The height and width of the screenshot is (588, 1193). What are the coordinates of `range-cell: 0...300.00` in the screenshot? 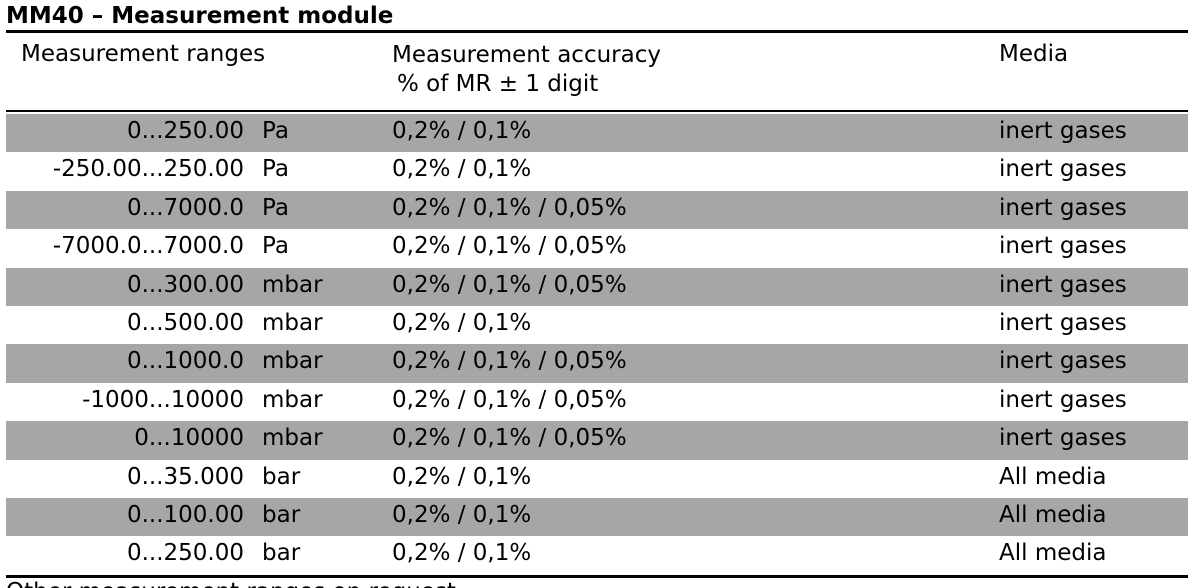 It's located at (185, 284).